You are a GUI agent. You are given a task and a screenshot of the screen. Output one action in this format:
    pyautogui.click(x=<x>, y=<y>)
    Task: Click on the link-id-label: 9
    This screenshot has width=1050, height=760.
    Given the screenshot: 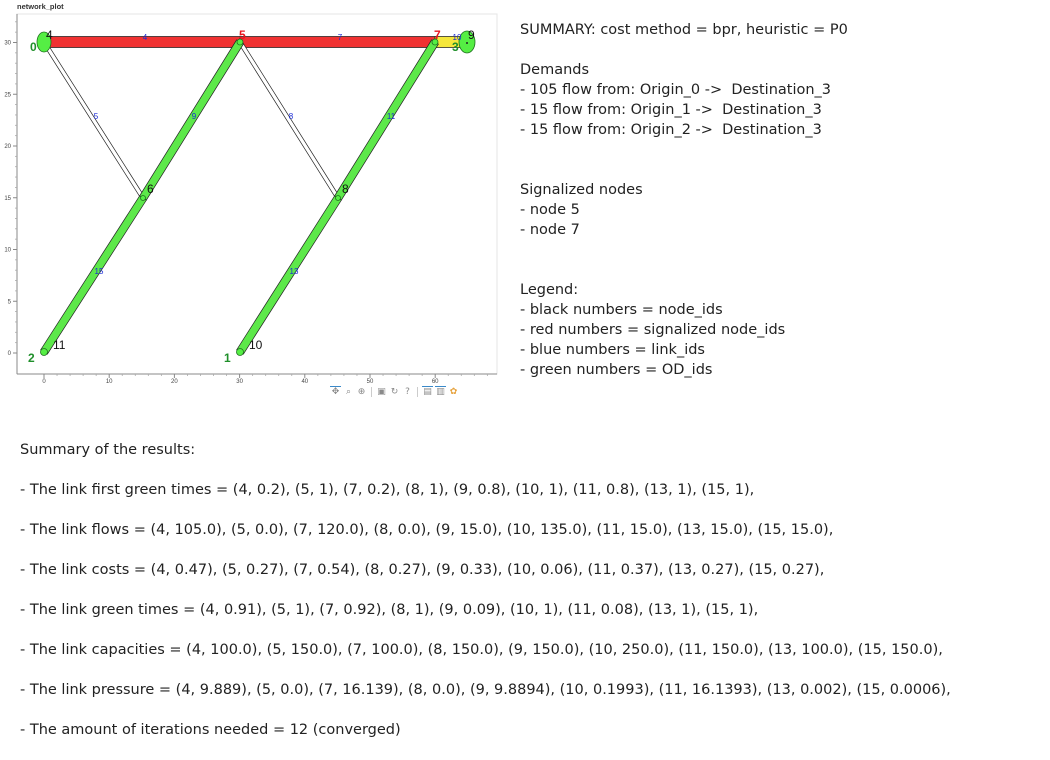 What is the action you would take?
    pyautogui.click(x=194, y=116)
    